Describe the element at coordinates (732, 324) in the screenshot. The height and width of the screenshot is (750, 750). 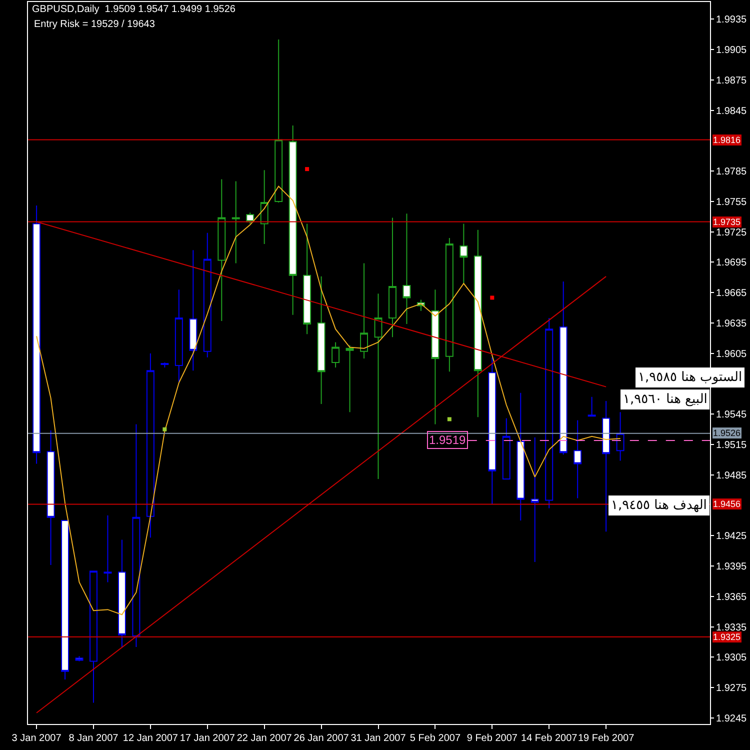
I see `y-tick-label: 1.9635` at that location.